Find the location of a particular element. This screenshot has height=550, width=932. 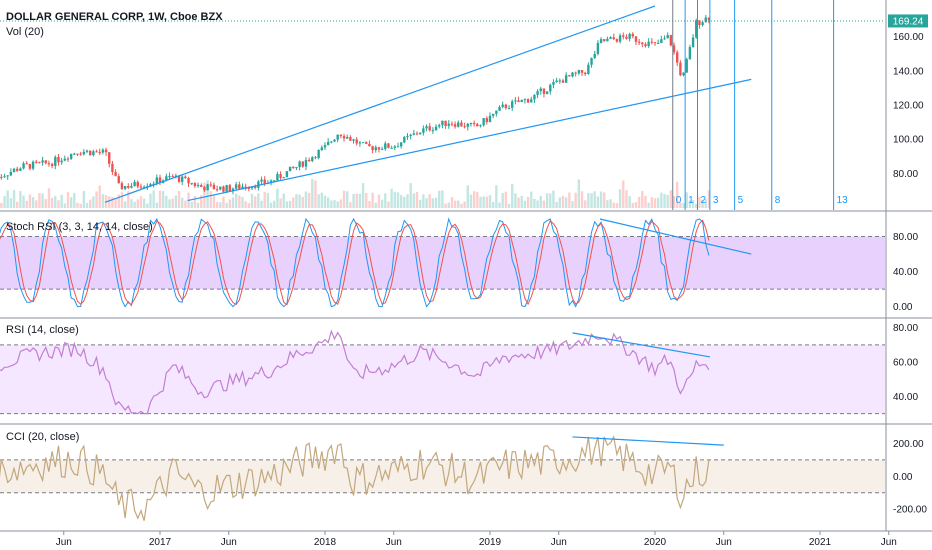

fib-time-zone-label: 13 is located at coordinates (843, 200).